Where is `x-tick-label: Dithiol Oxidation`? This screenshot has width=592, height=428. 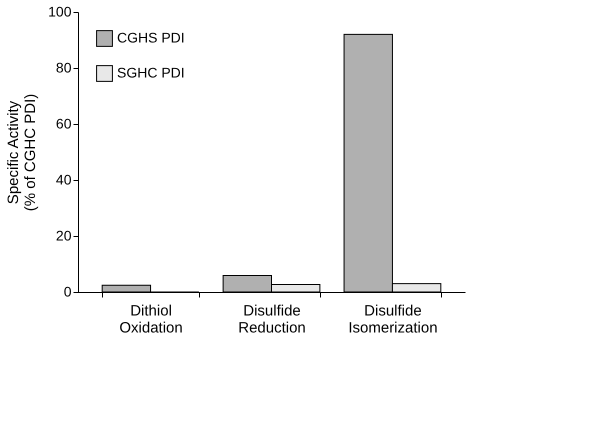 x-tick-label: Dithiol Oxidation is located at coordinates (151, 319).